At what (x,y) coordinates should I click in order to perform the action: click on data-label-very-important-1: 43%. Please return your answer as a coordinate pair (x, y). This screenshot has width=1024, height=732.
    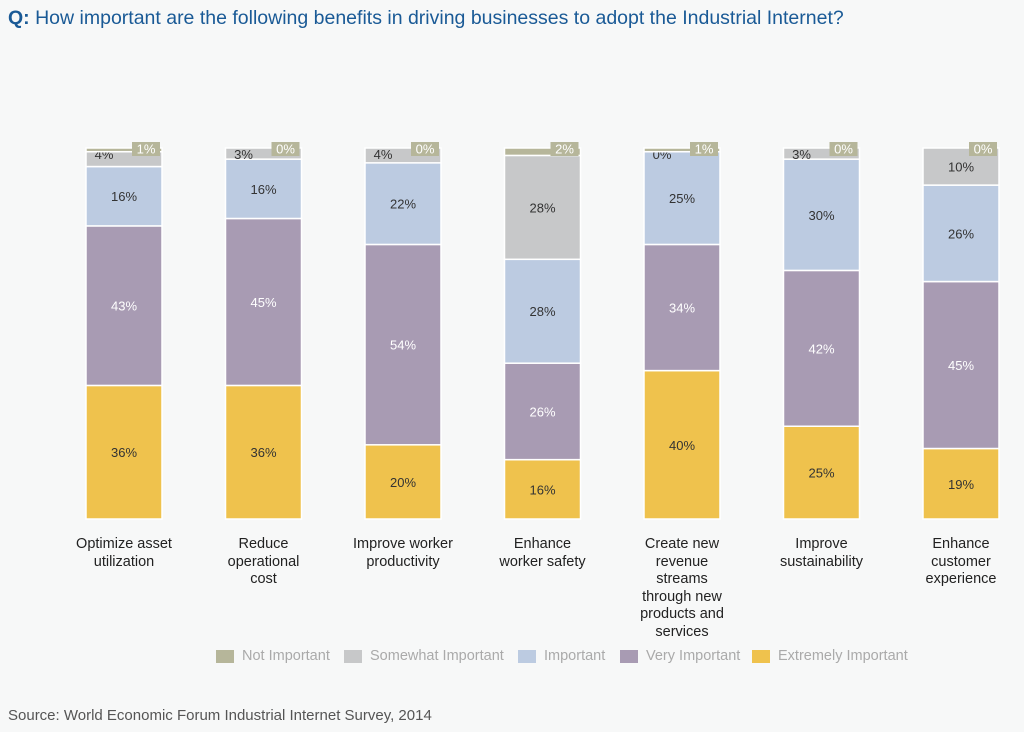
    Looking at the image, I should click on (124, 306).